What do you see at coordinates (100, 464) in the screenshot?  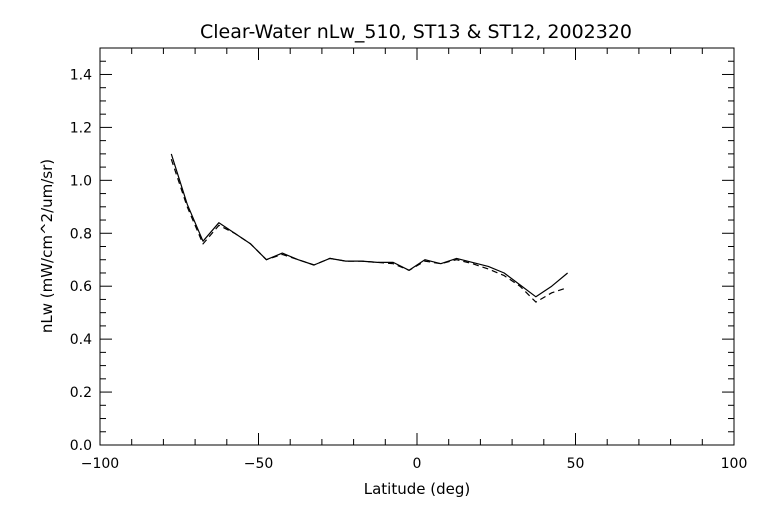 I see `x-tick-label: −100` at bounding box center [100, 464].